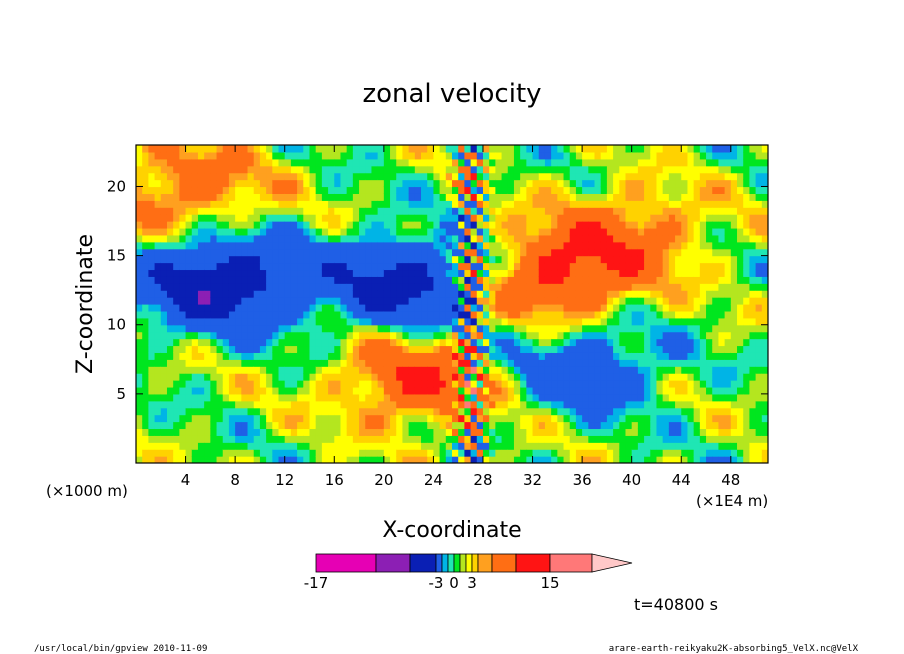 Image resolution: width=904 pixels, height=654 pixels. I want to click on colorbar-labels: -17 -3 0 3 15, so click(432, 583).